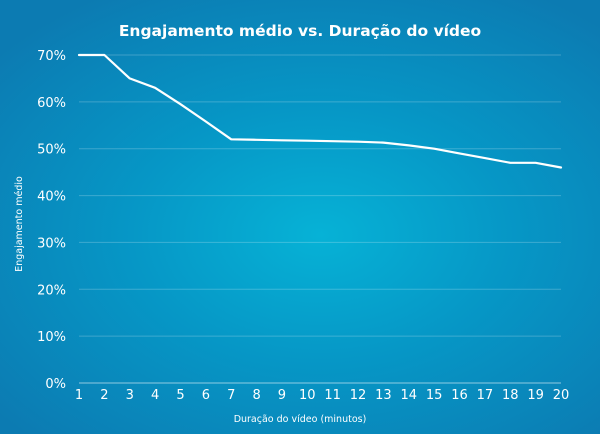  I want to click on x-tick-labels: 1 2 3 4 5 6 7 8 9 10 11 12 13 14 15 16 17 18 19 20, so click(322, 395).